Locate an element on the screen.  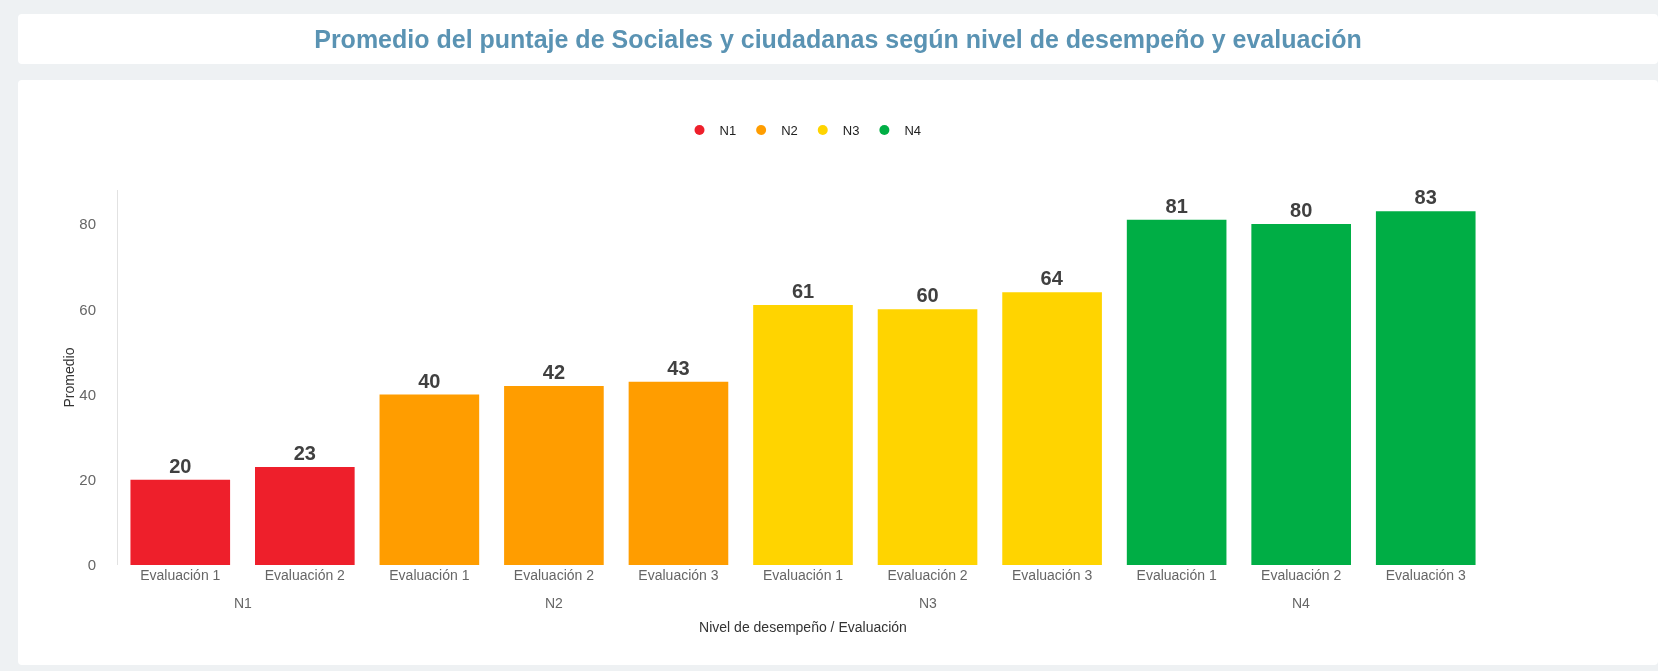
y-tick-label: 40 is located at coordinates (87, 394).